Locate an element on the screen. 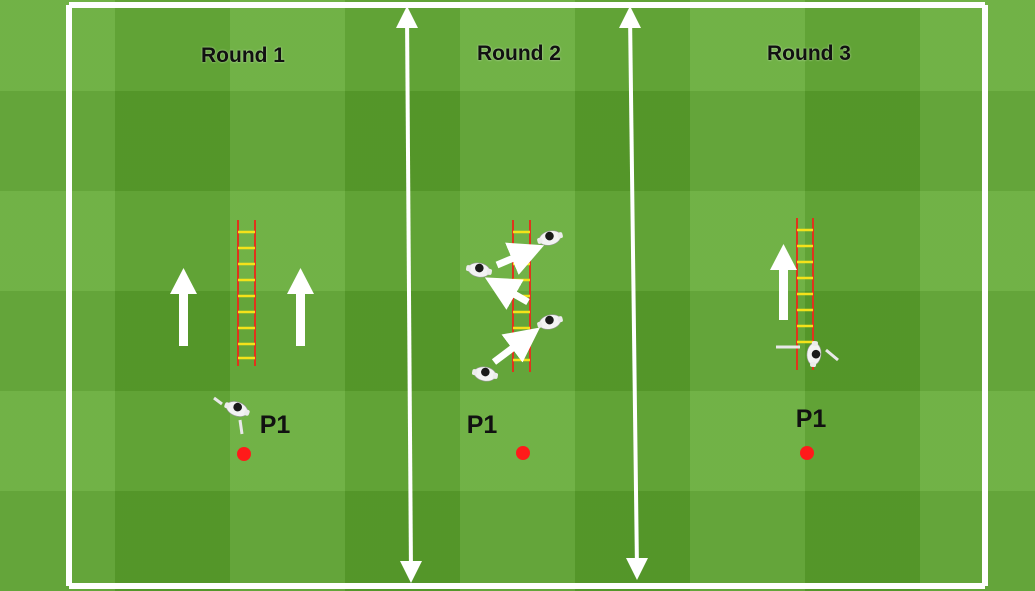 The width and height of the screenshot is (1035, 591). round-1-player-label: P1 is located at coordinates (275, 425).